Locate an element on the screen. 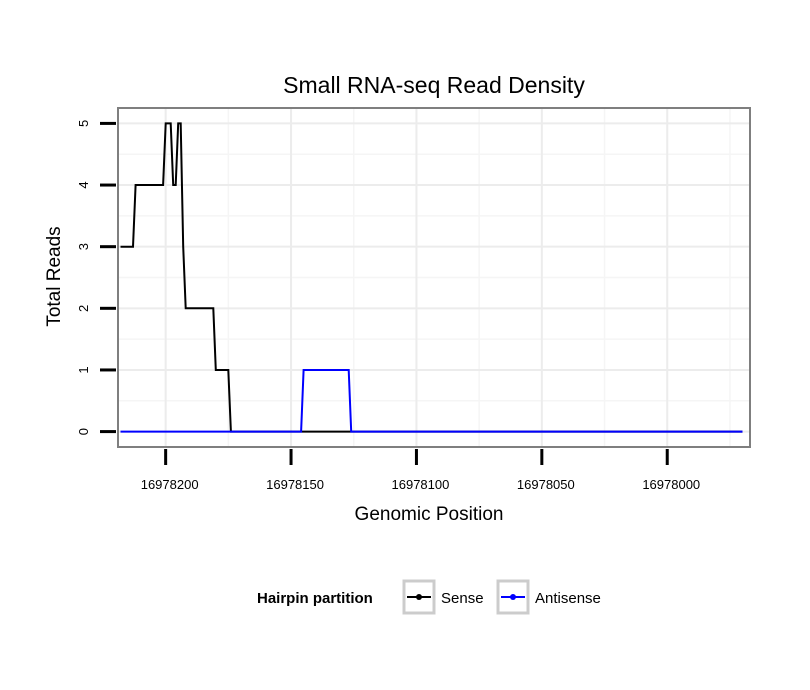 The height and width of the screenshot is (690, 810). x-tick-label: 16978200 is located at coordinates (170, 484).